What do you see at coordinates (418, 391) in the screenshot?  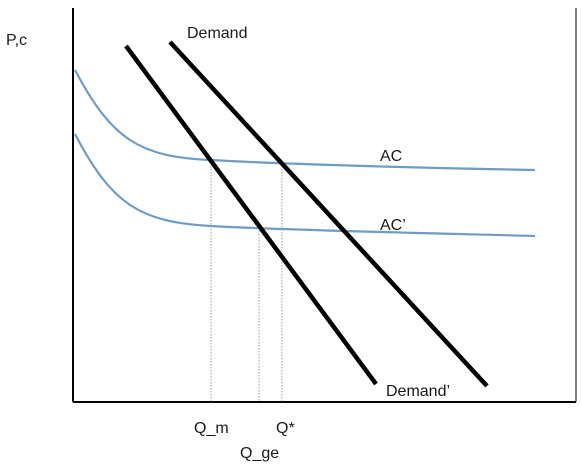 I see `demand-prime-label: Demand’` at bounding box center [418, 391].